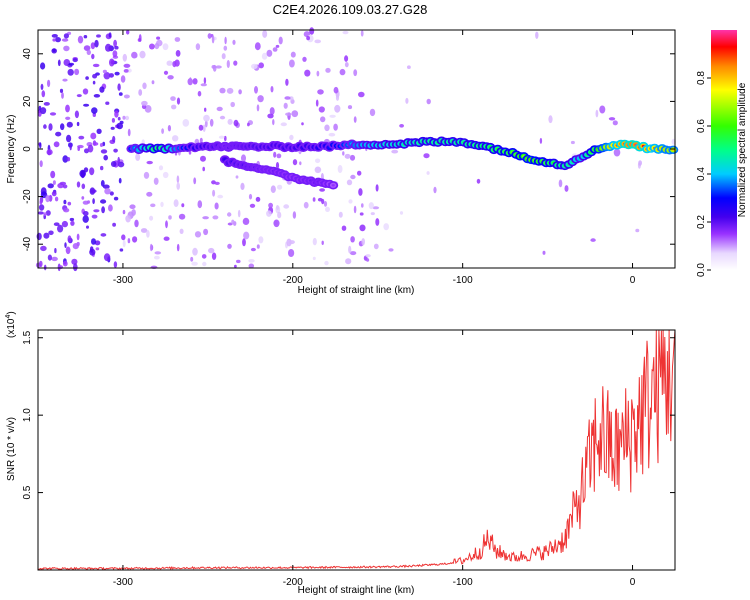  I want to click on spectrogram-y-label: Frequency (Hz), so click(11, 149).